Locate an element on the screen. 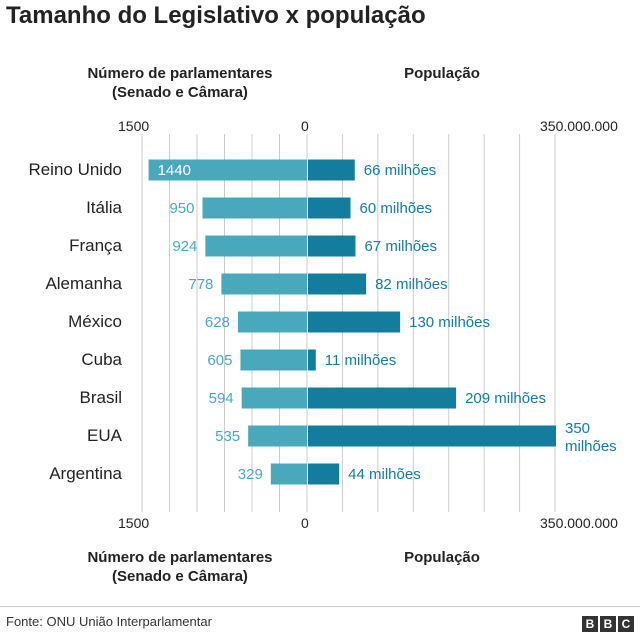 This screenshot has height=637, width=640. population-value-label: 209 milhões is located at coordinates (505, 398).